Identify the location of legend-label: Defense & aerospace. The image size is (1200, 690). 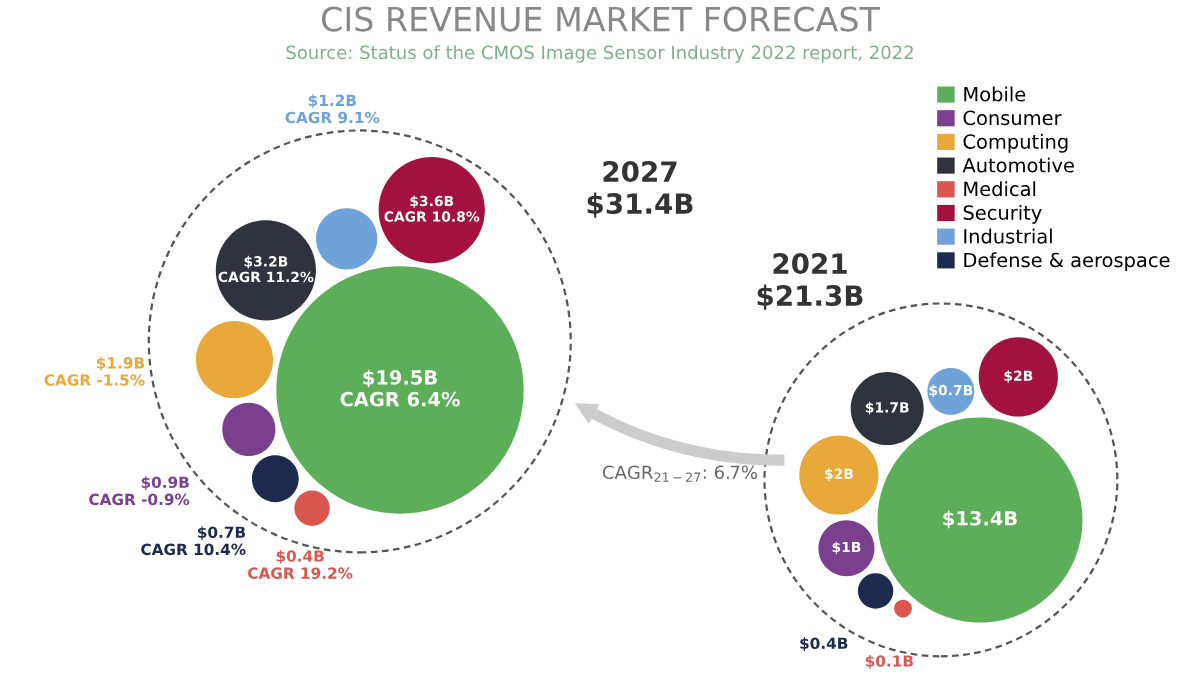
(1067, 262).